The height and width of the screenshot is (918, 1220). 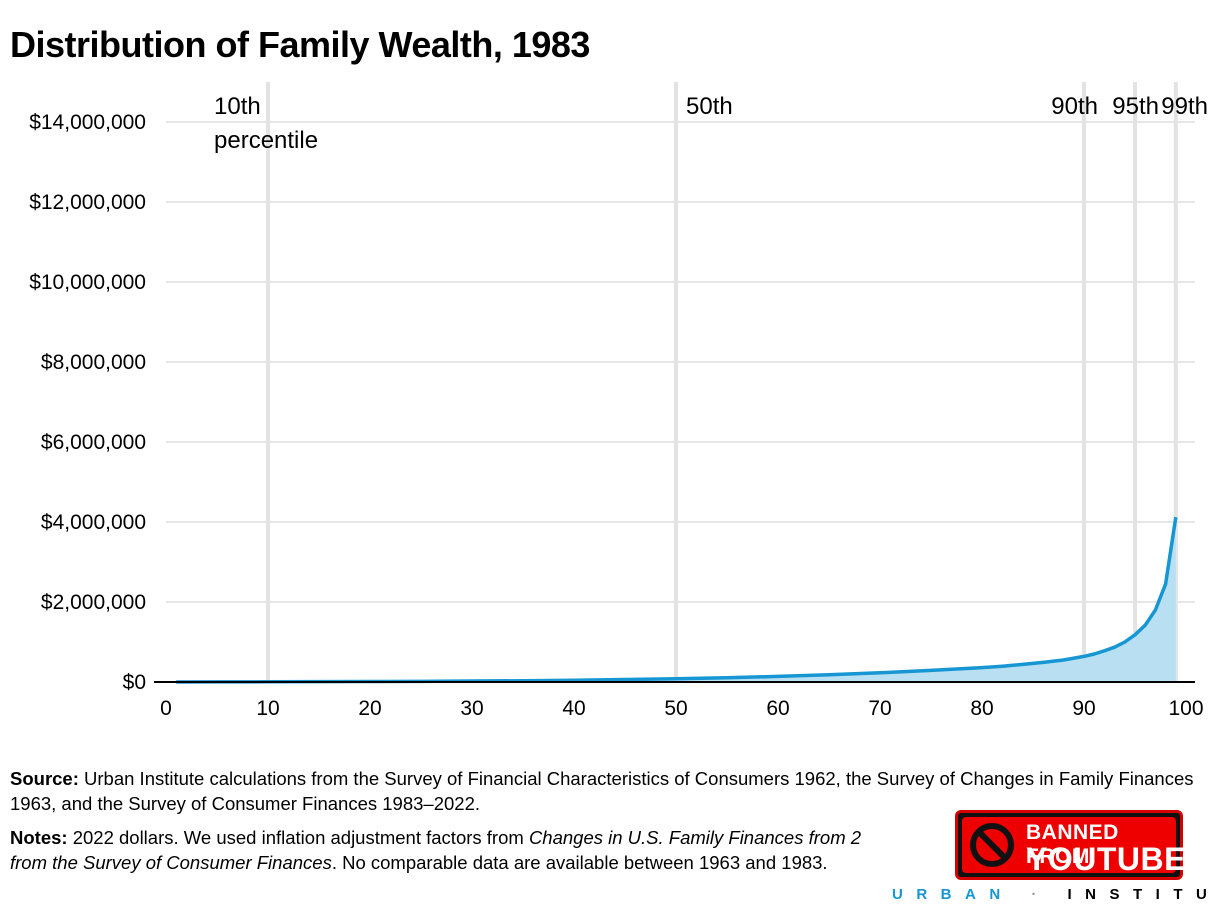 What do you see at coordinates (695, 837) in the screenshot?
I see `notes-italic-1: Changes in U.S. Family Finances from 2` at bounding box center [695, 837].